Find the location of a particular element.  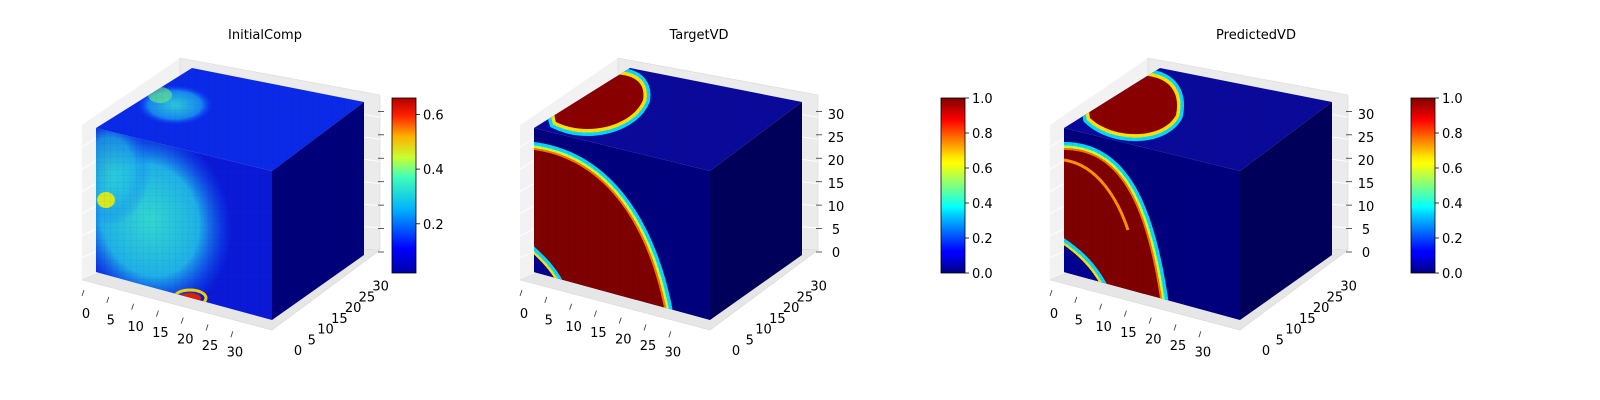

colorbar-tick-label: 1.0 is located at coordinates (1452, 99).